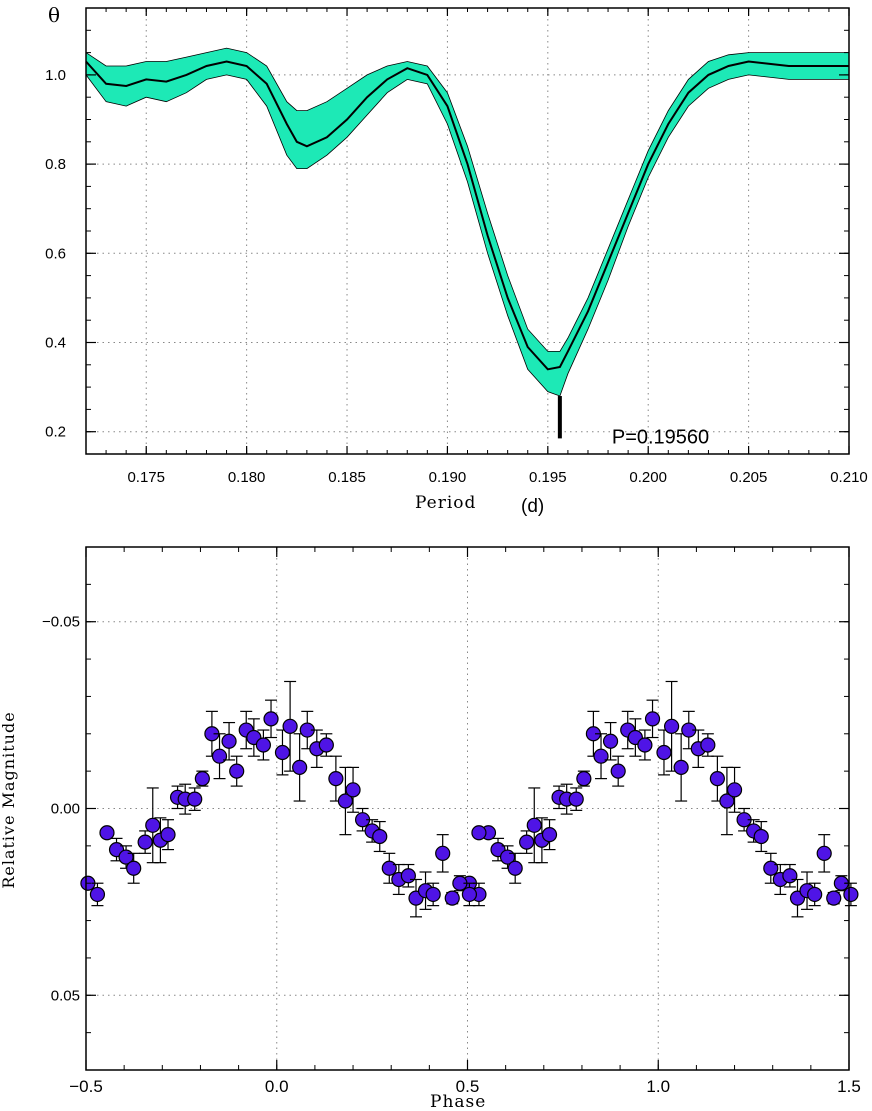  Describe the element at coordinates (146, 477) in the screenshot. I see `x-tick-label: 0.175` at that location.